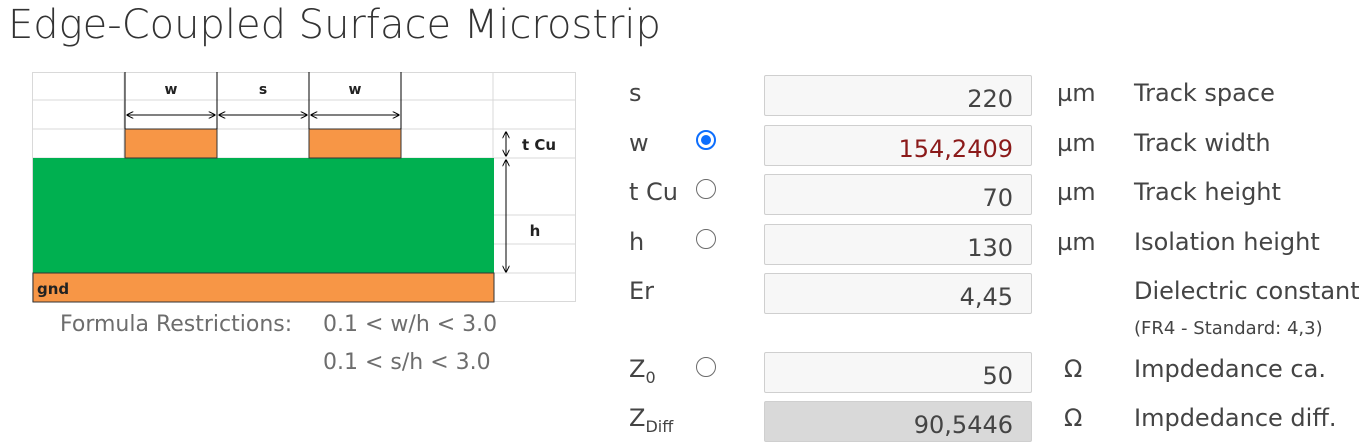 This screenshot has height=448, width=1359. I want to click on param-label-w: w, so click(639, 143).